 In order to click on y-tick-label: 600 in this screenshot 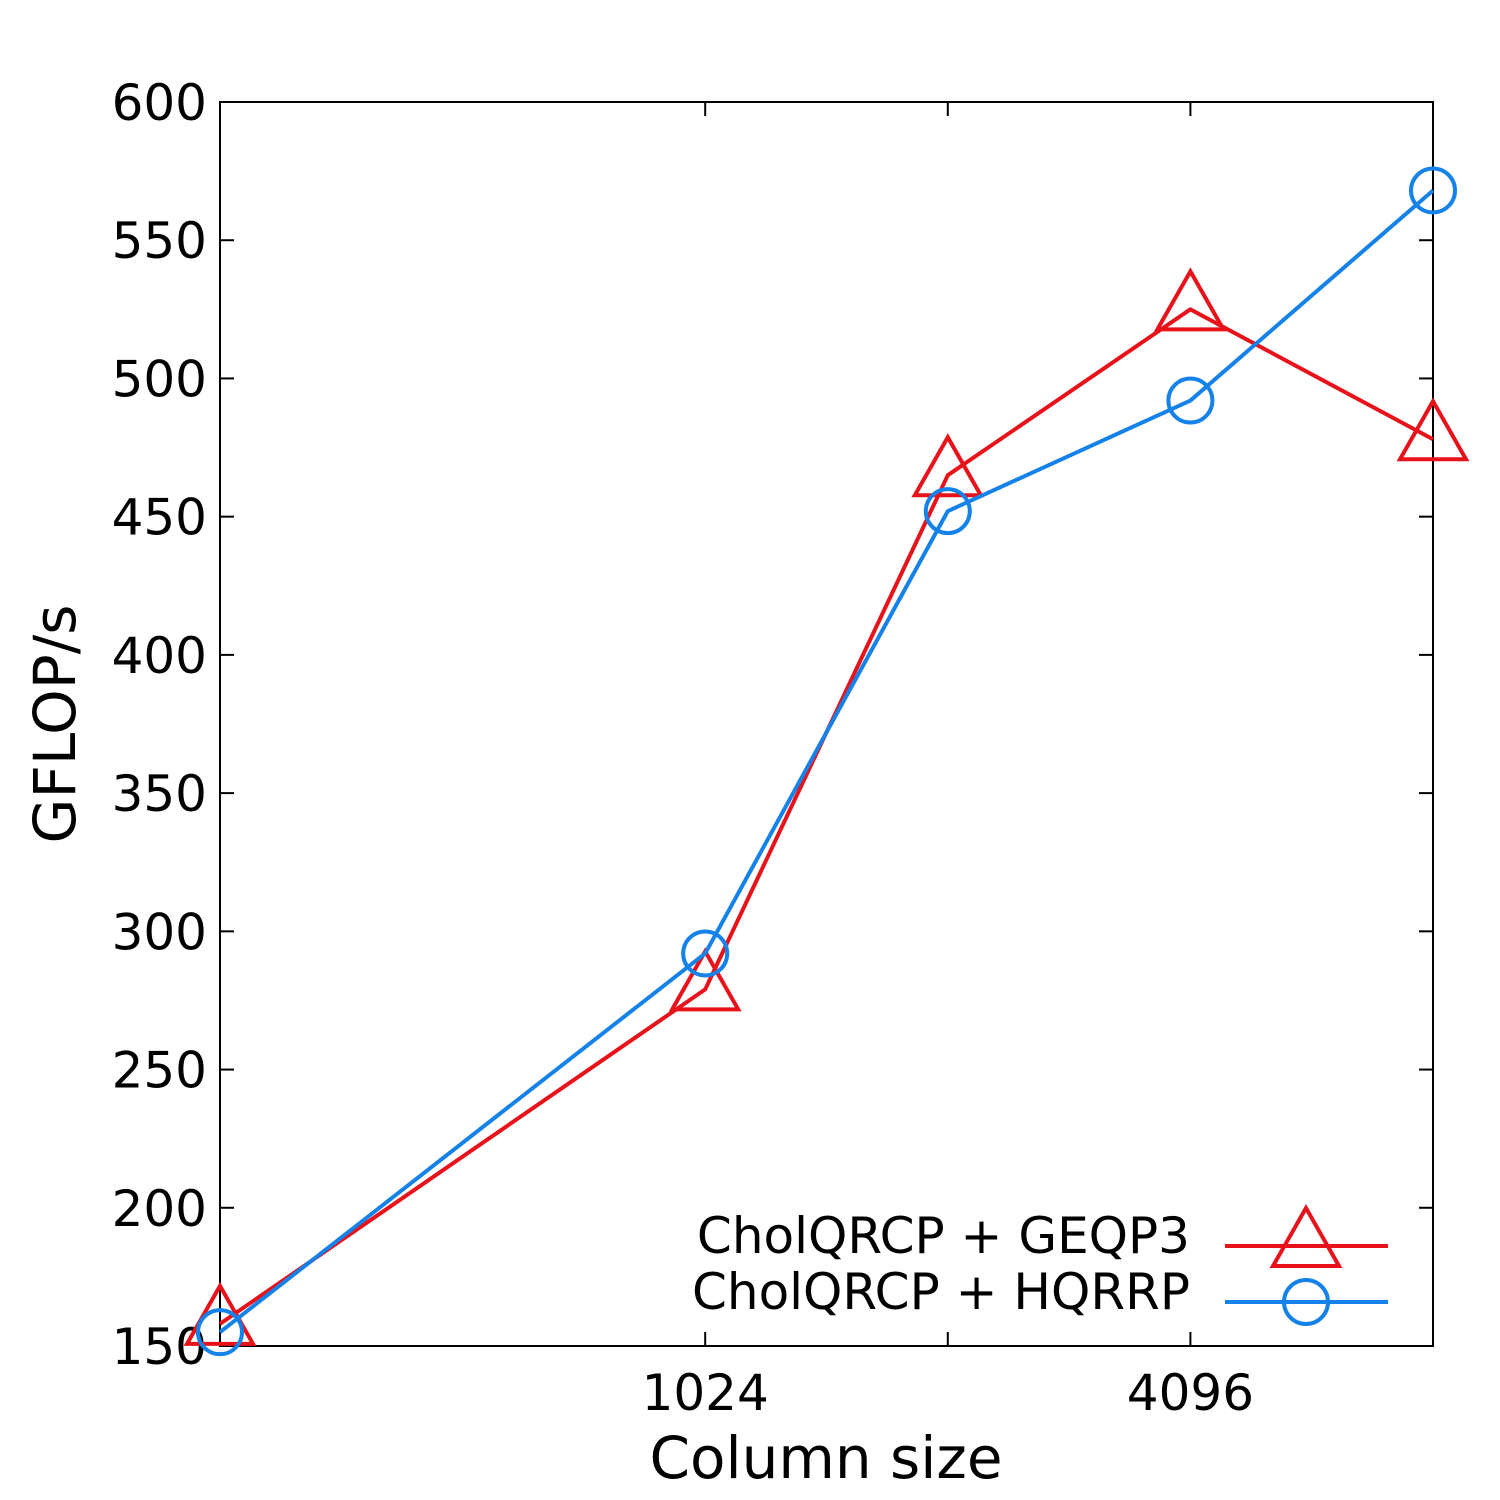, I will do `click(159, 103)`.